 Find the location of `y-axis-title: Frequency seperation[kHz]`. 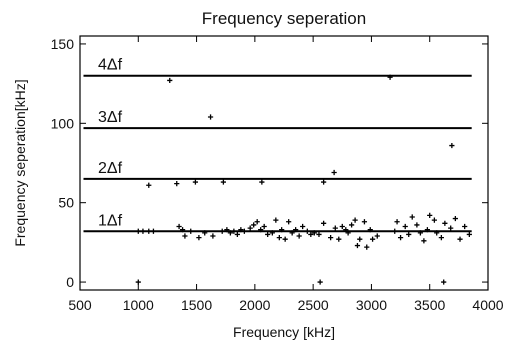

y-axis-title: Frequency seperation[kHz] is located at coordinates (20, 162).